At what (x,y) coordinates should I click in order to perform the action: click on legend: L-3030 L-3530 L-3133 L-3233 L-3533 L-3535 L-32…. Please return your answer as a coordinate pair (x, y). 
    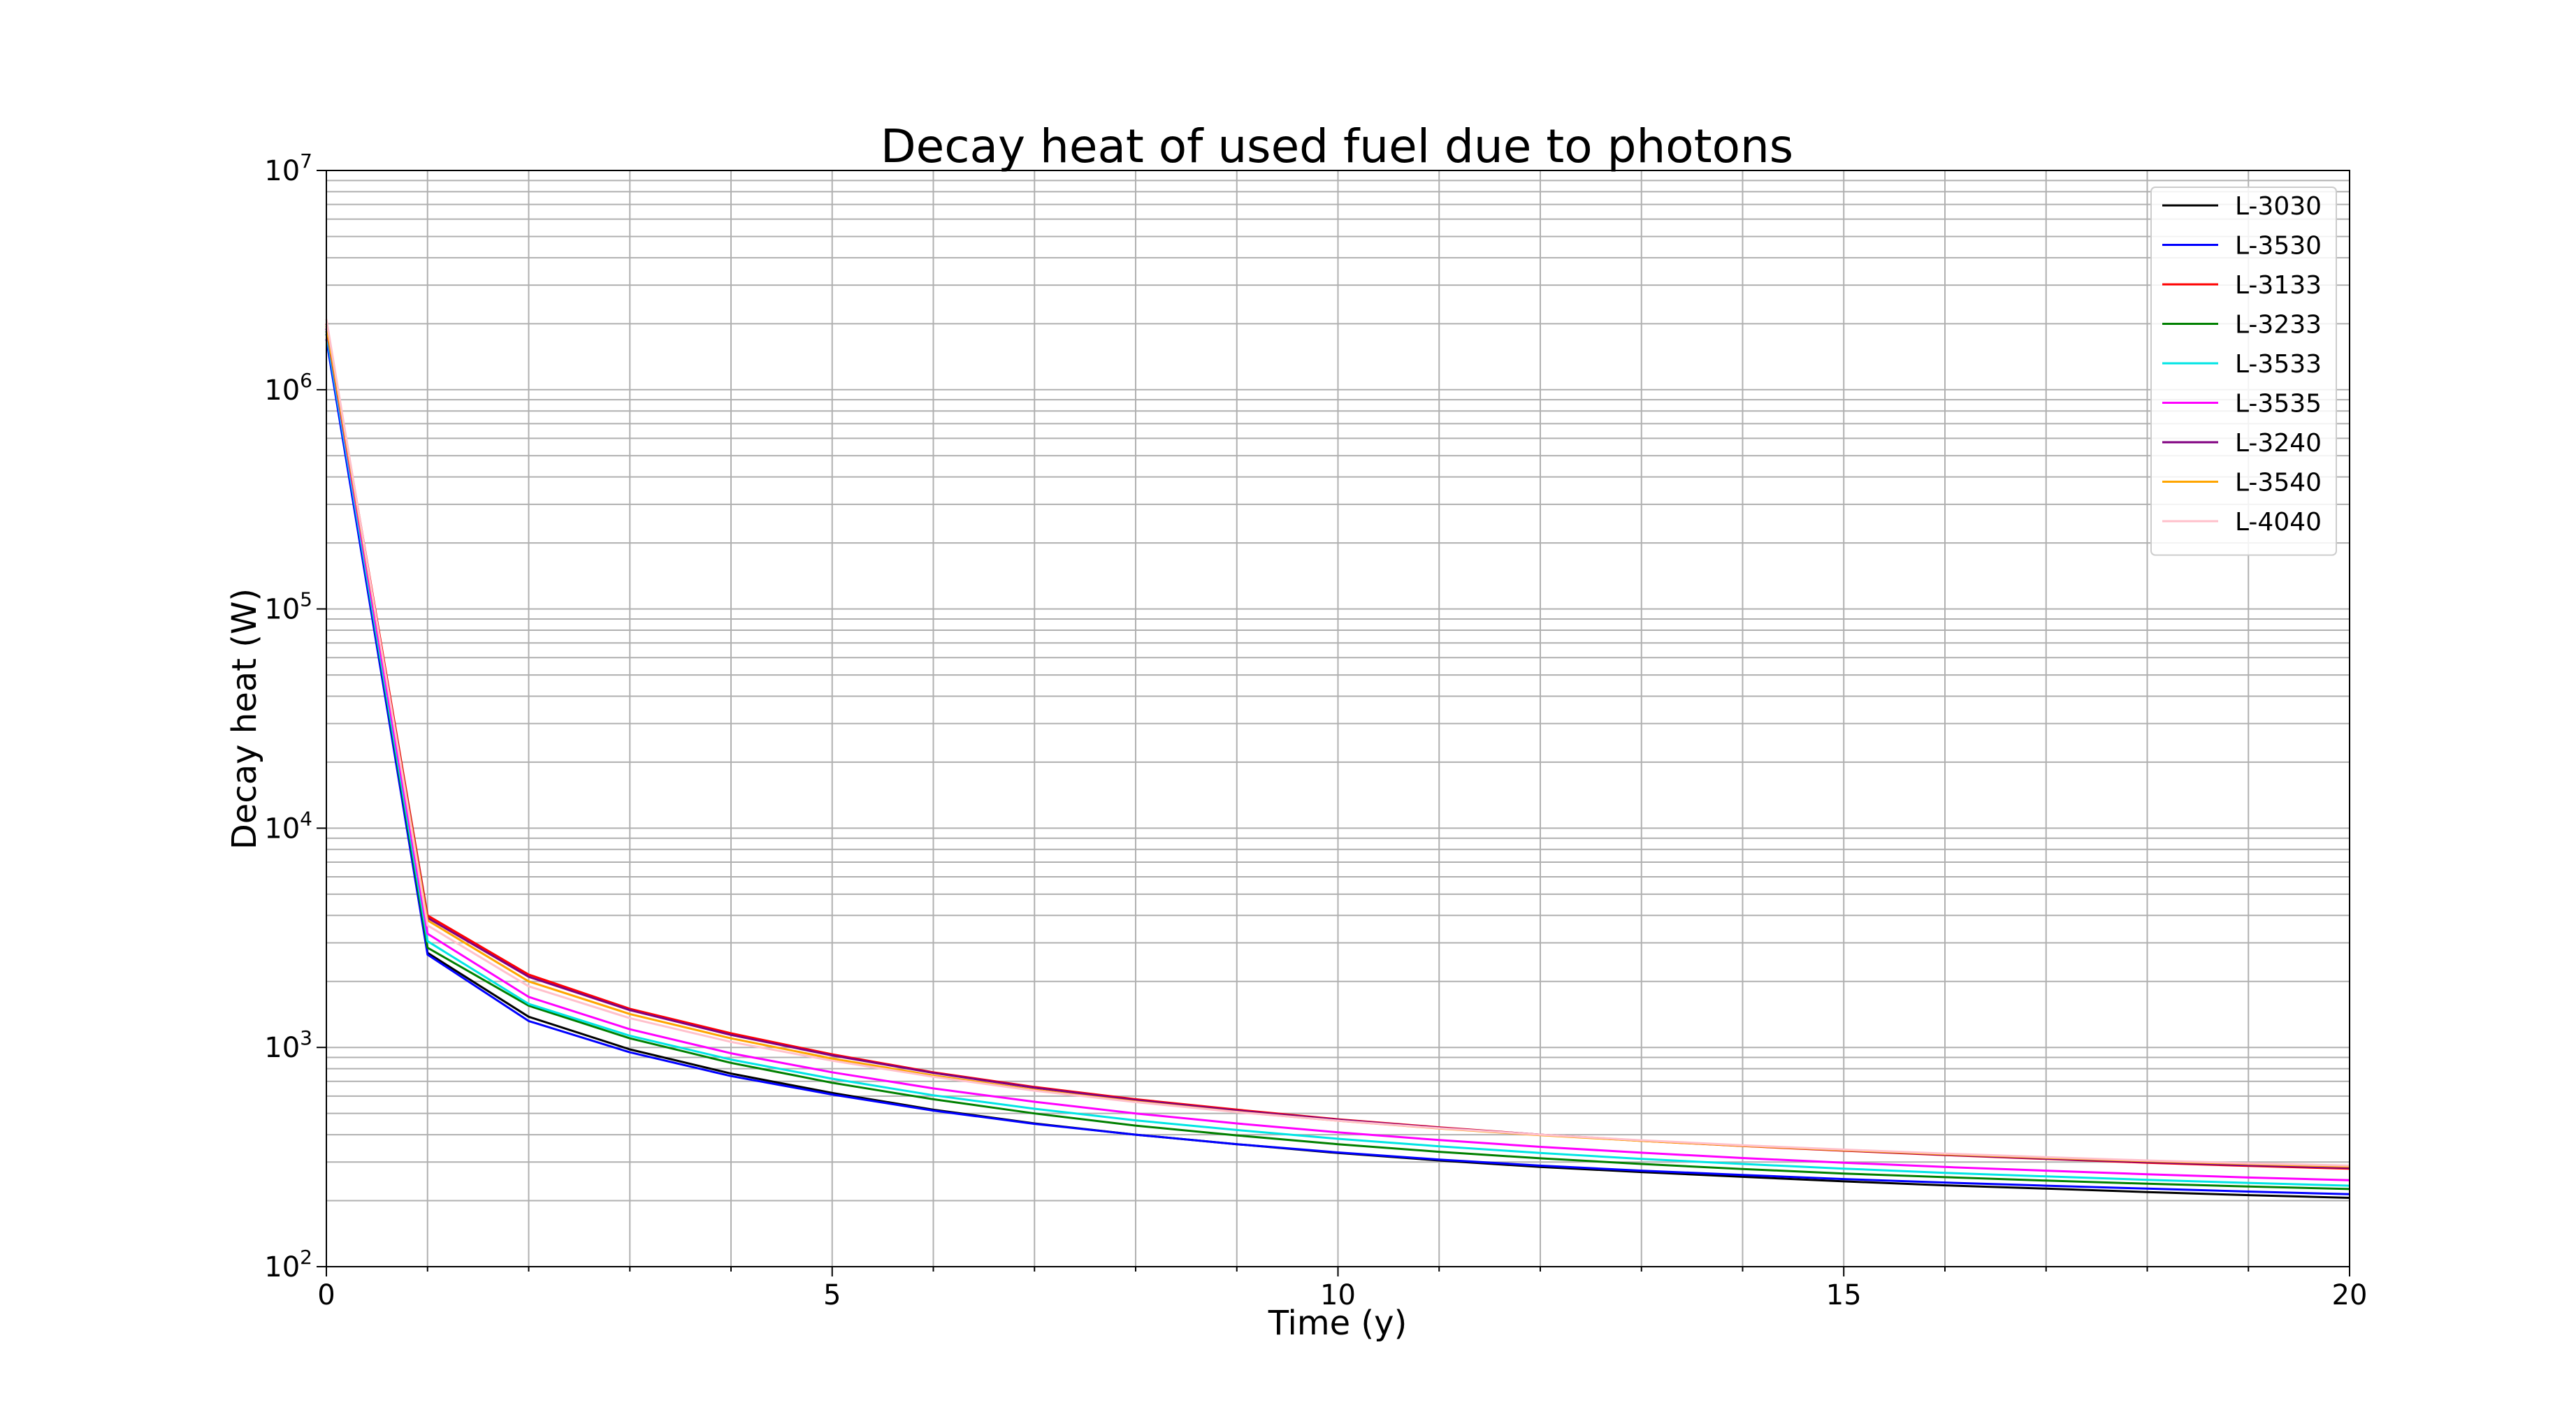
    Looking at the image, I should click on (2243, 371).